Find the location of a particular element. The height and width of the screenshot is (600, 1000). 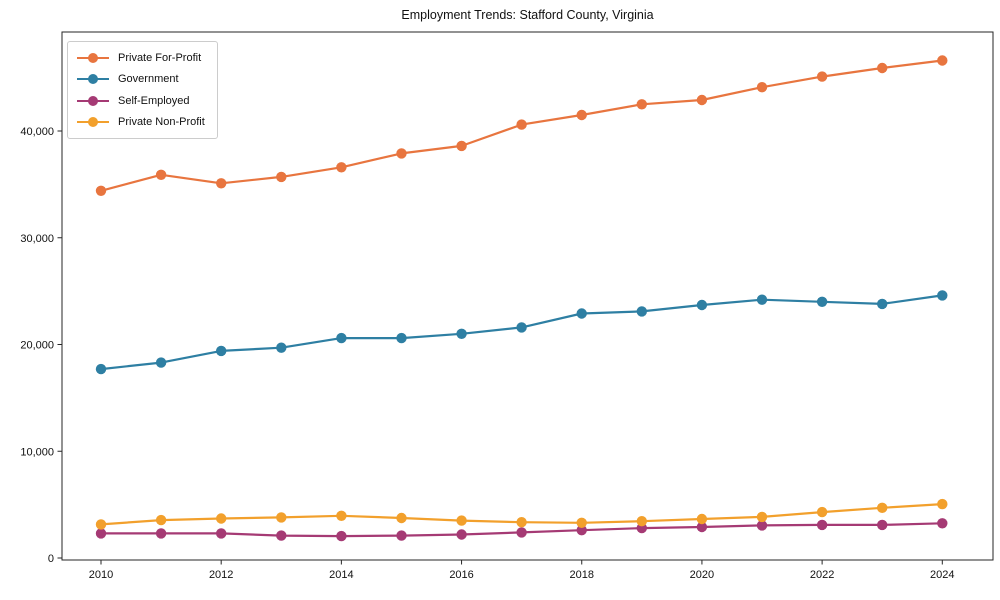

x-tick-label: 2018 is located at coordinates (582, 575).